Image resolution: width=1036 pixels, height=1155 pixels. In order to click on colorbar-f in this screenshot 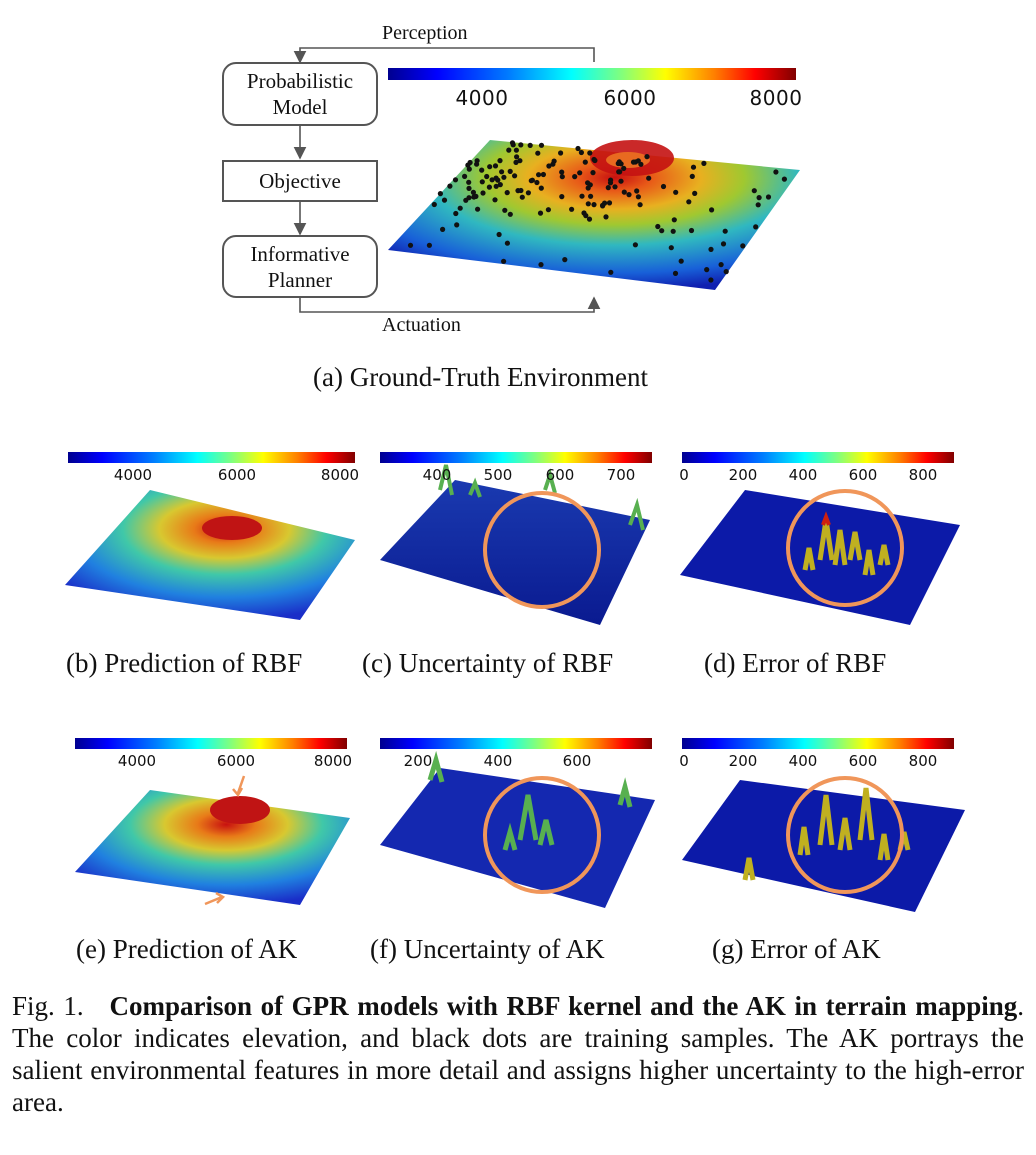, I will do `click(516, 743)`.